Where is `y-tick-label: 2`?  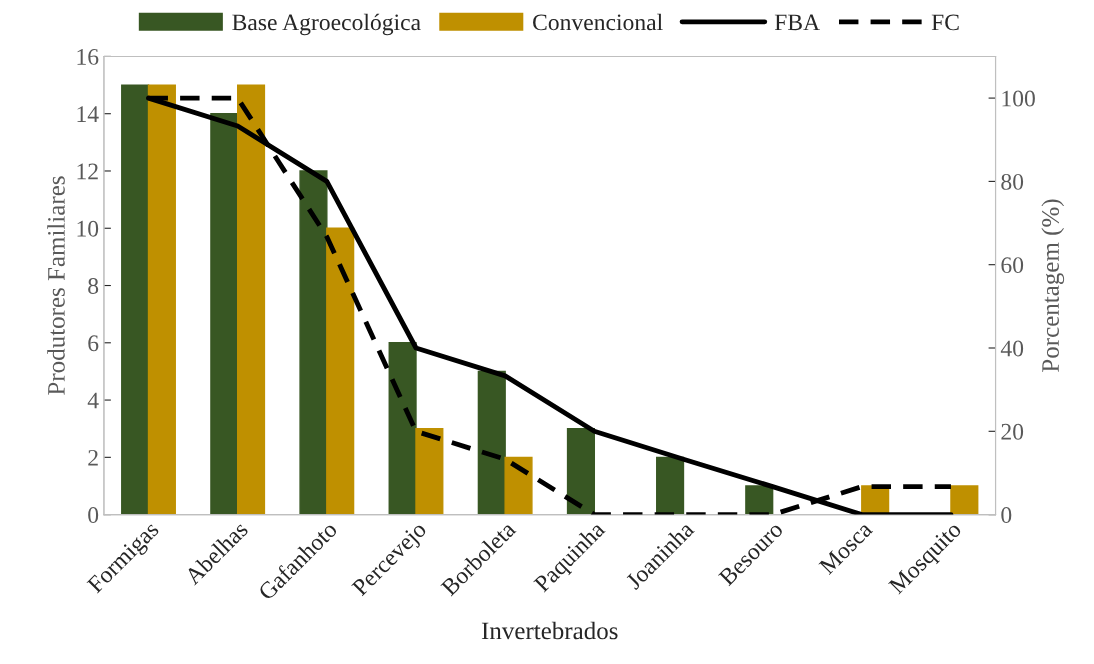
y-tick-label: 2 is located at coordinates (93, 457).